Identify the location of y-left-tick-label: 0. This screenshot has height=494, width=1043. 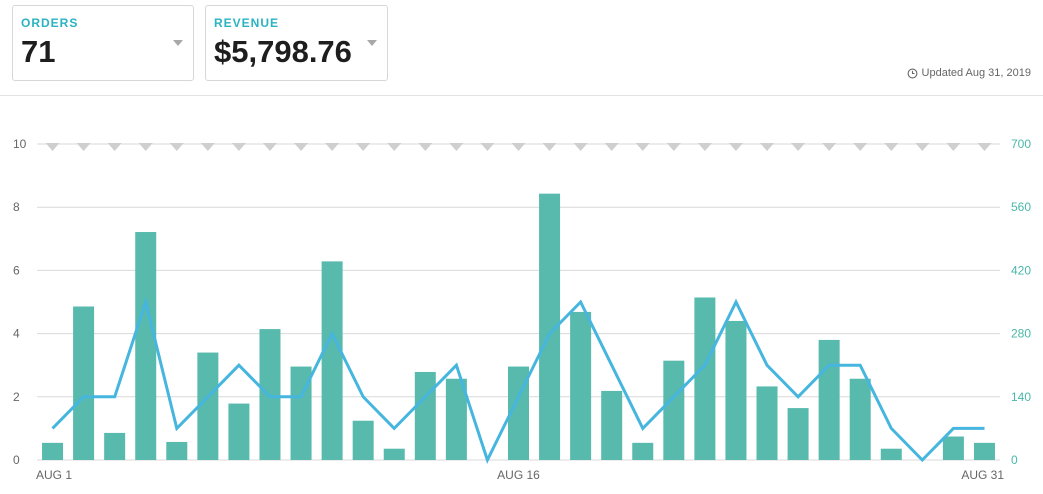
(16, 460).